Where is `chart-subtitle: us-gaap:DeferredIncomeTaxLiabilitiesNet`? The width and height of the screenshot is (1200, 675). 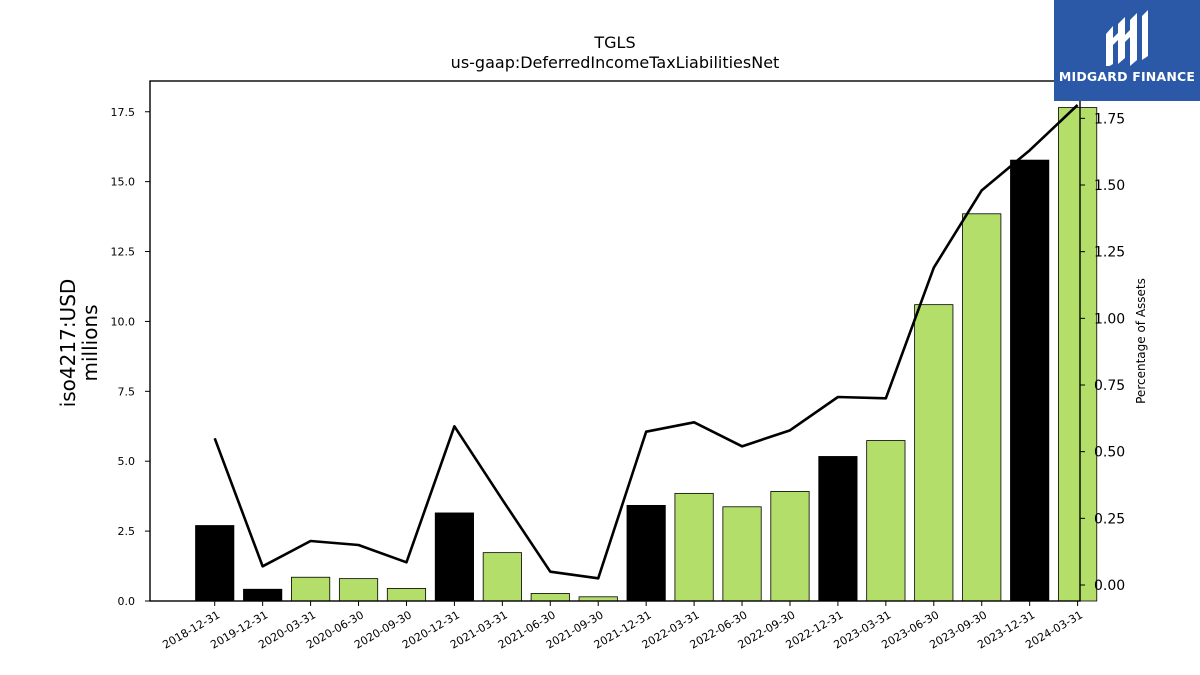 chart-subtitle: us-gaap:DeferredIncomeTaxLiabilitiesNet is located at coordinates (615, 62).